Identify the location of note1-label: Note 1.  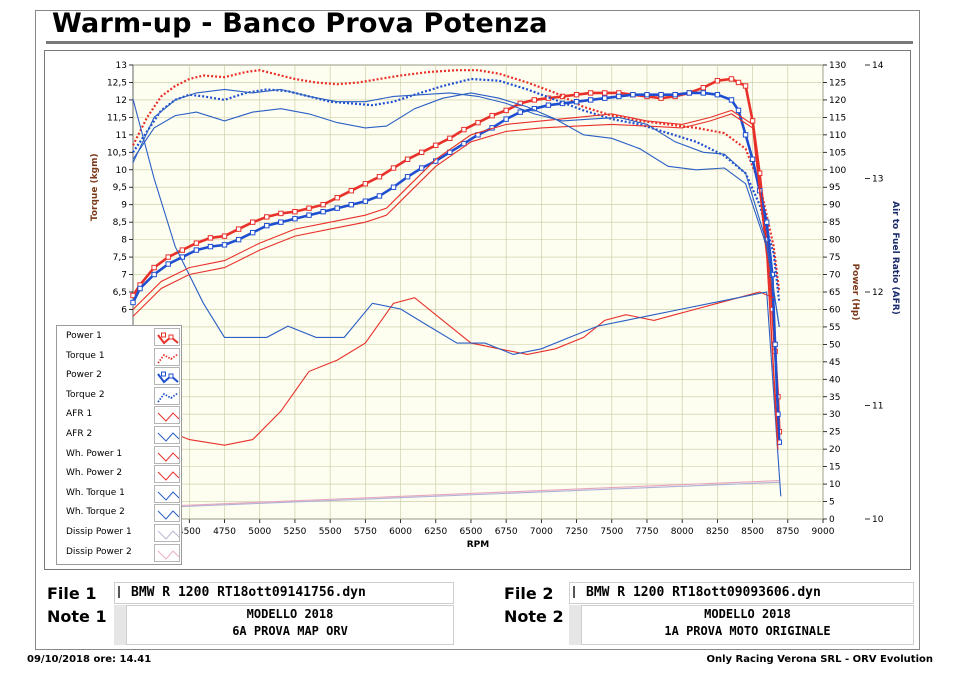
(77, 616).